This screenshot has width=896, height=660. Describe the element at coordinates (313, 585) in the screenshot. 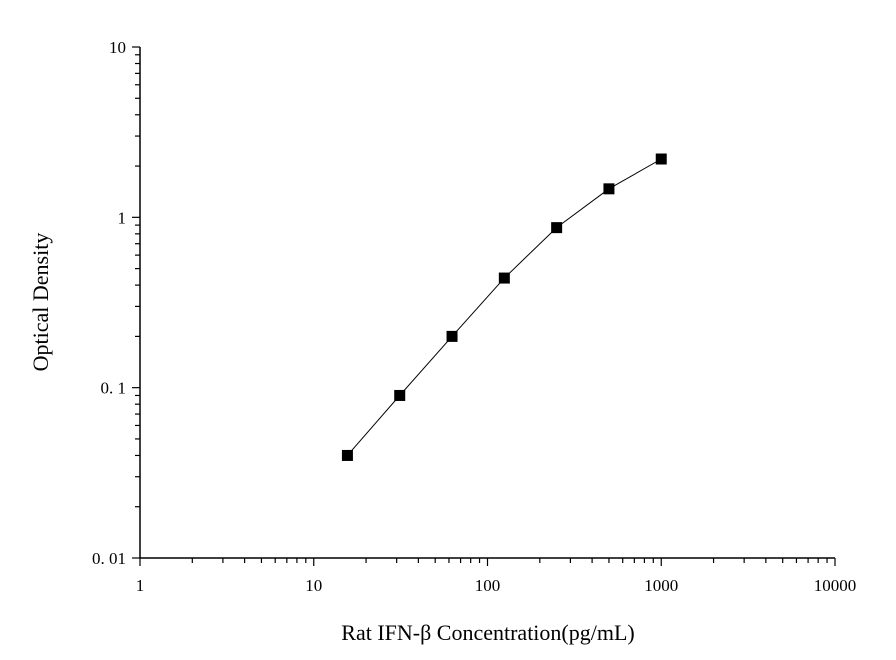

I see `x-tick-label: 10` at that location.